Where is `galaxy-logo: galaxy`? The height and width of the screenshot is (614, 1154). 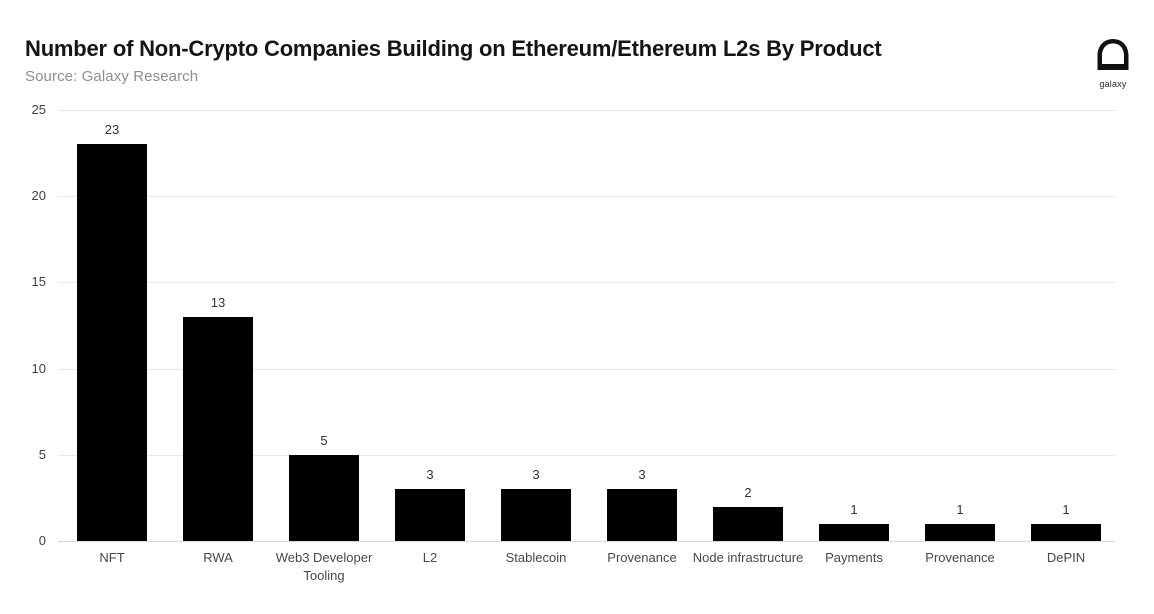
galaxy-logo: galaxy is located at coordinates (1113, 63).